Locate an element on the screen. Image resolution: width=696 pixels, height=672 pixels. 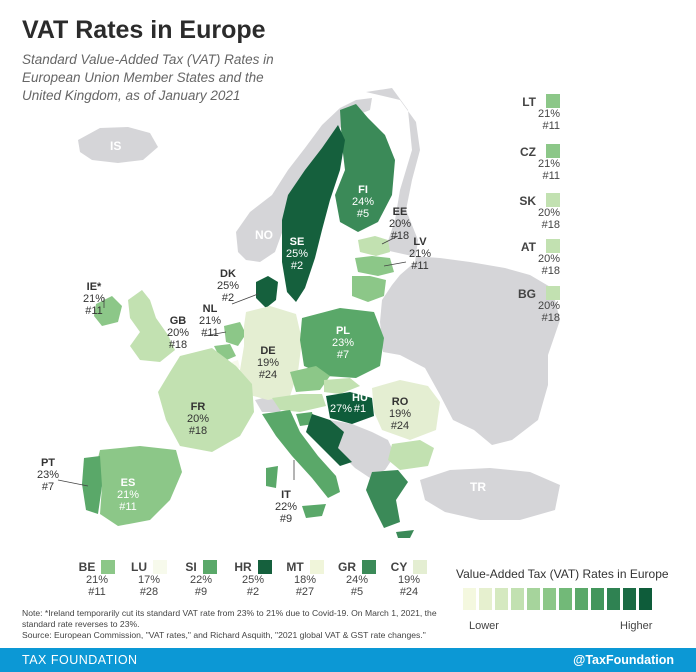
bottom-rank: #9 is located at coordinates (201, 592).